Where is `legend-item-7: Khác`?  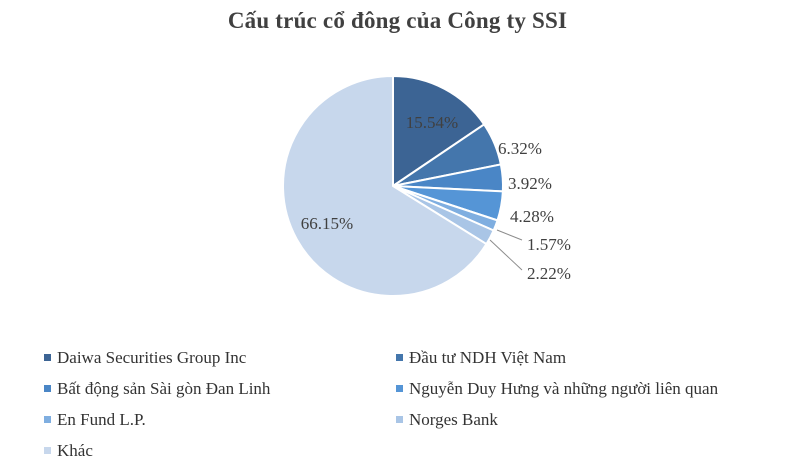 legend-item-7: Khác is located at coordinates (220, 450).